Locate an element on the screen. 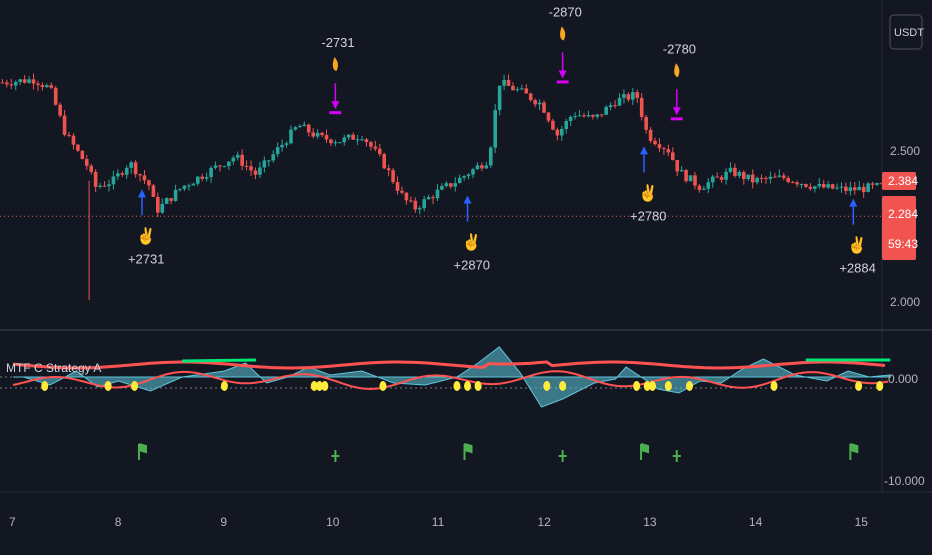 The image size is (932, 555). buy-hand-icon: ✌ is located at coordinates (146, 235).